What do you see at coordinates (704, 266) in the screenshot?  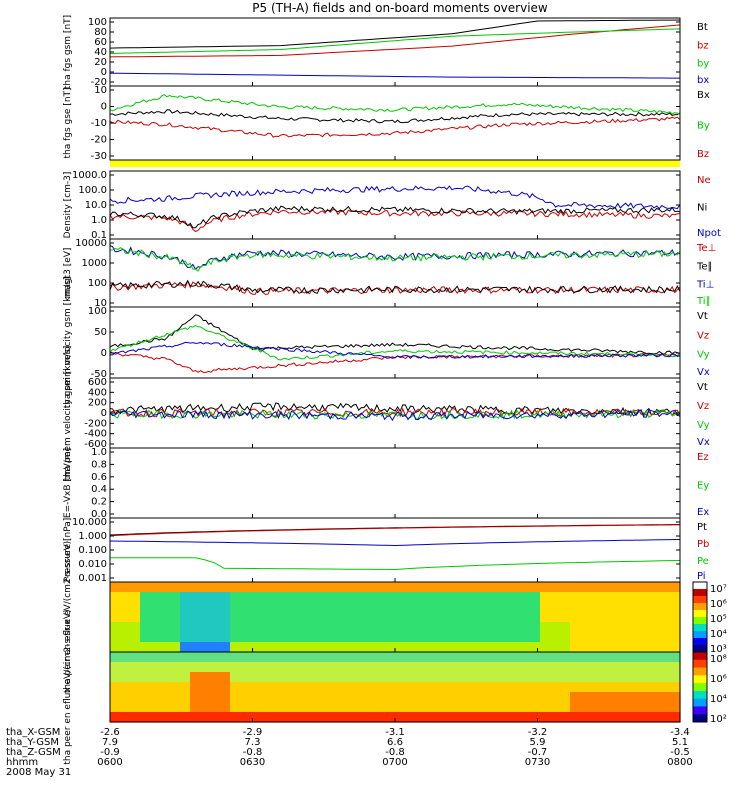 I see `legend-label: Te∥` at bounding box center [704, 266].